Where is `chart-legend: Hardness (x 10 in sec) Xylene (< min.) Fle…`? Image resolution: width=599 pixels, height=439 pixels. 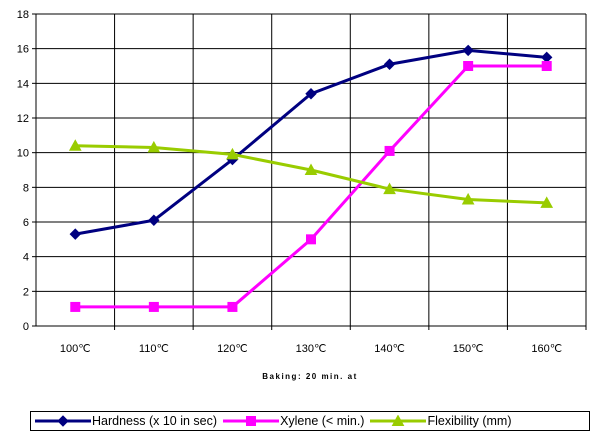
chart-legend: Hardness (x 10 in sec) Xylene (< min.) Fle… is located at coordinates (310, 421).